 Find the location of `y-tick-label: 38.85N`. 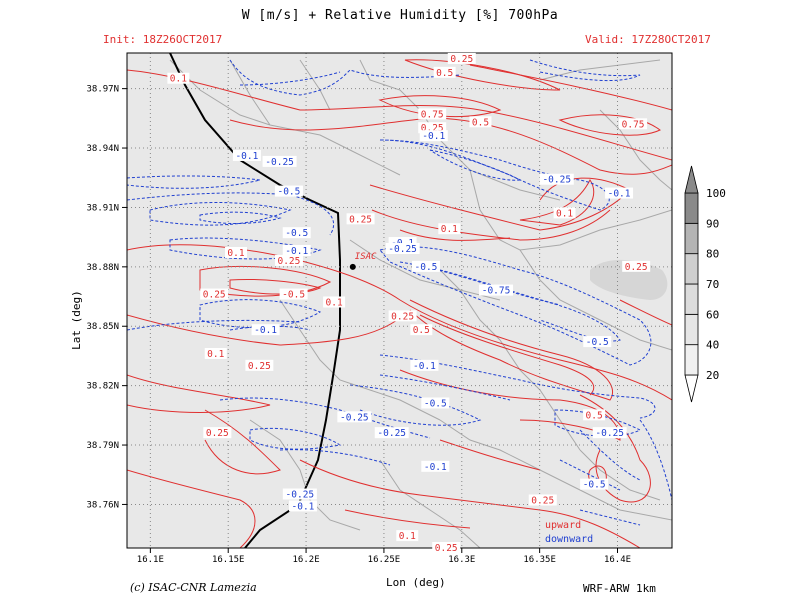

y-tick-label: 38.85N is located at coordinates (102, 327).